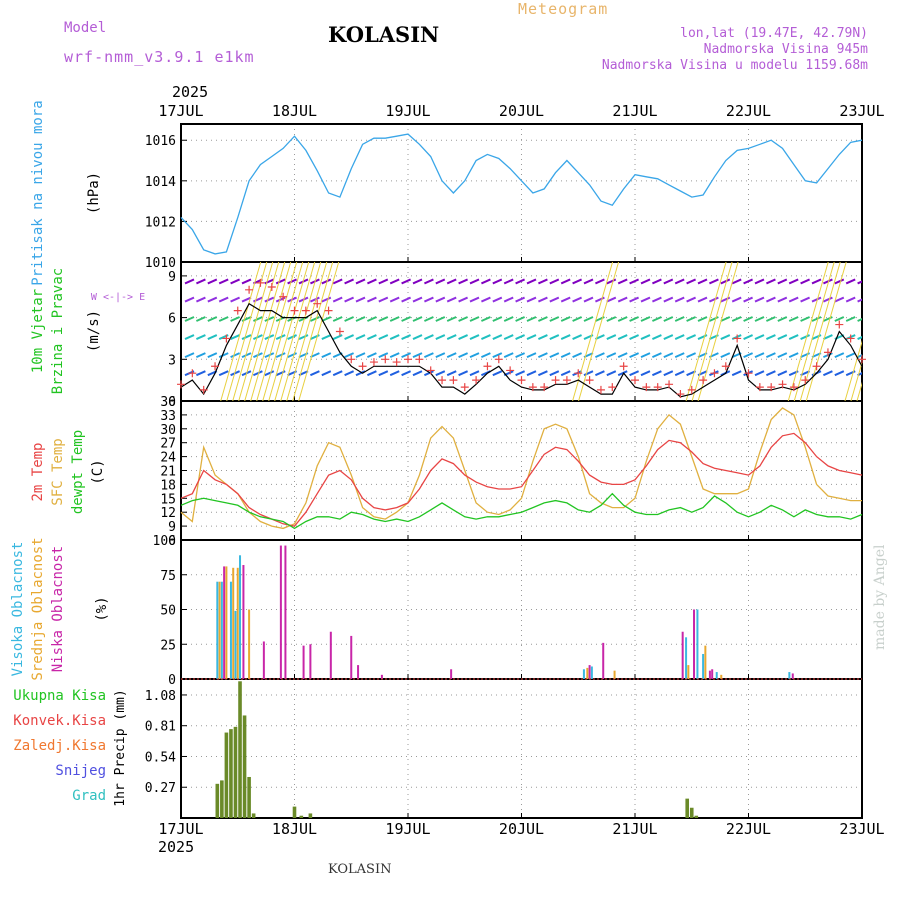  I want to click on sfc-temp-line, so click(521, 468).